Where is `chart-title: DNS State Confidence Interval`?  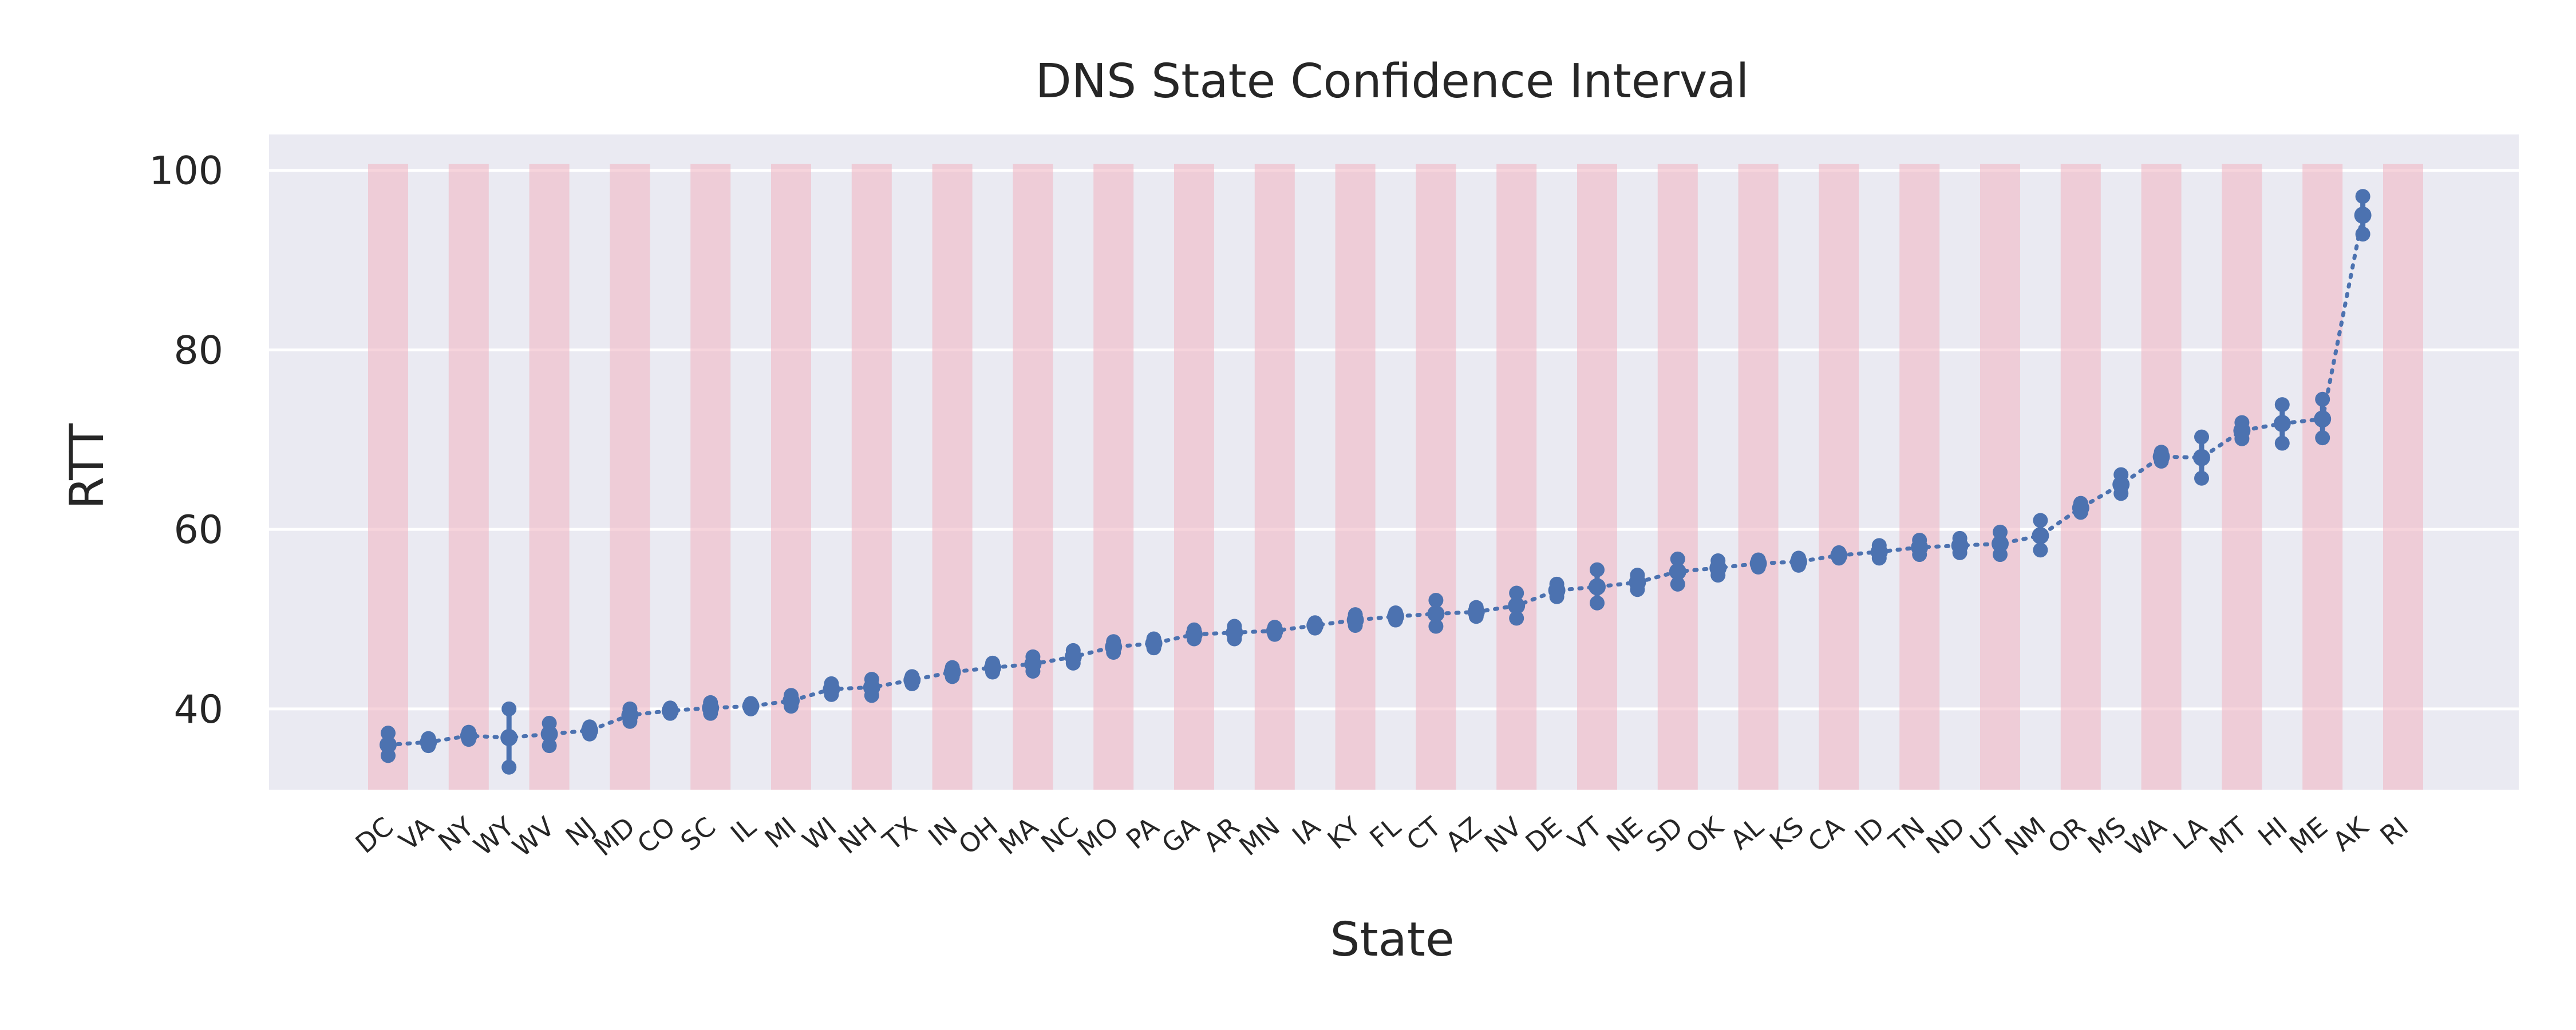
chart-title: DNS State Confidence Interval is located at coordinates (1392, 81).